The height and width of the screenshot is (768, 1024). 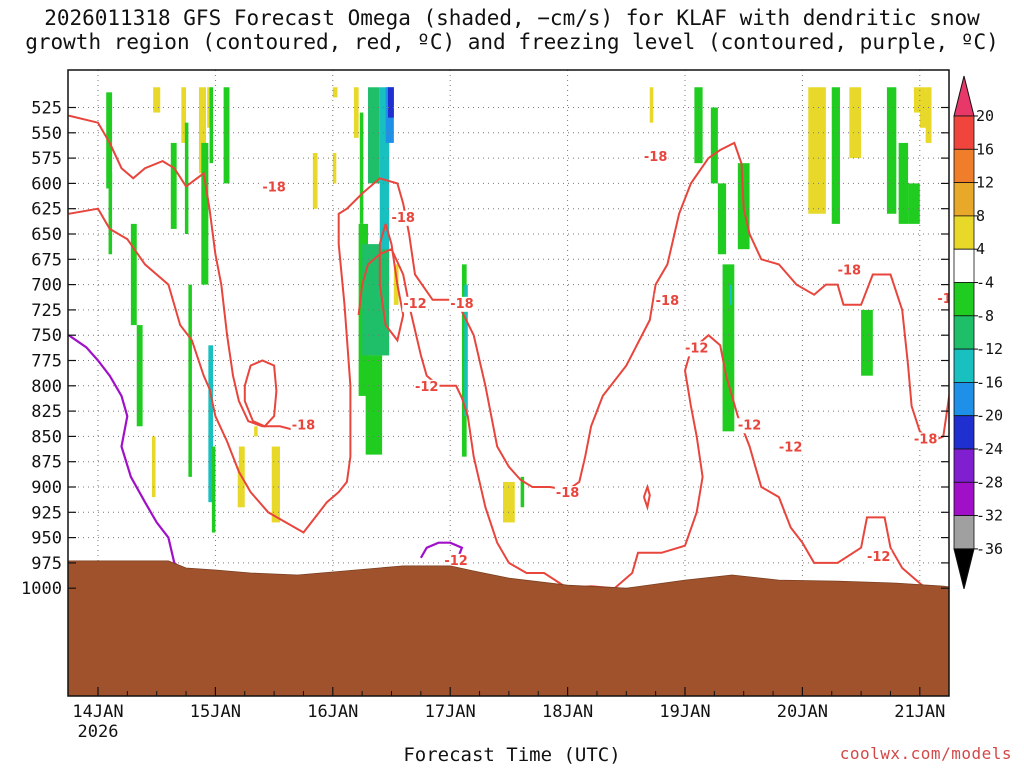 I want to click on y-tick-label: 725, so click(x=46, y=311).